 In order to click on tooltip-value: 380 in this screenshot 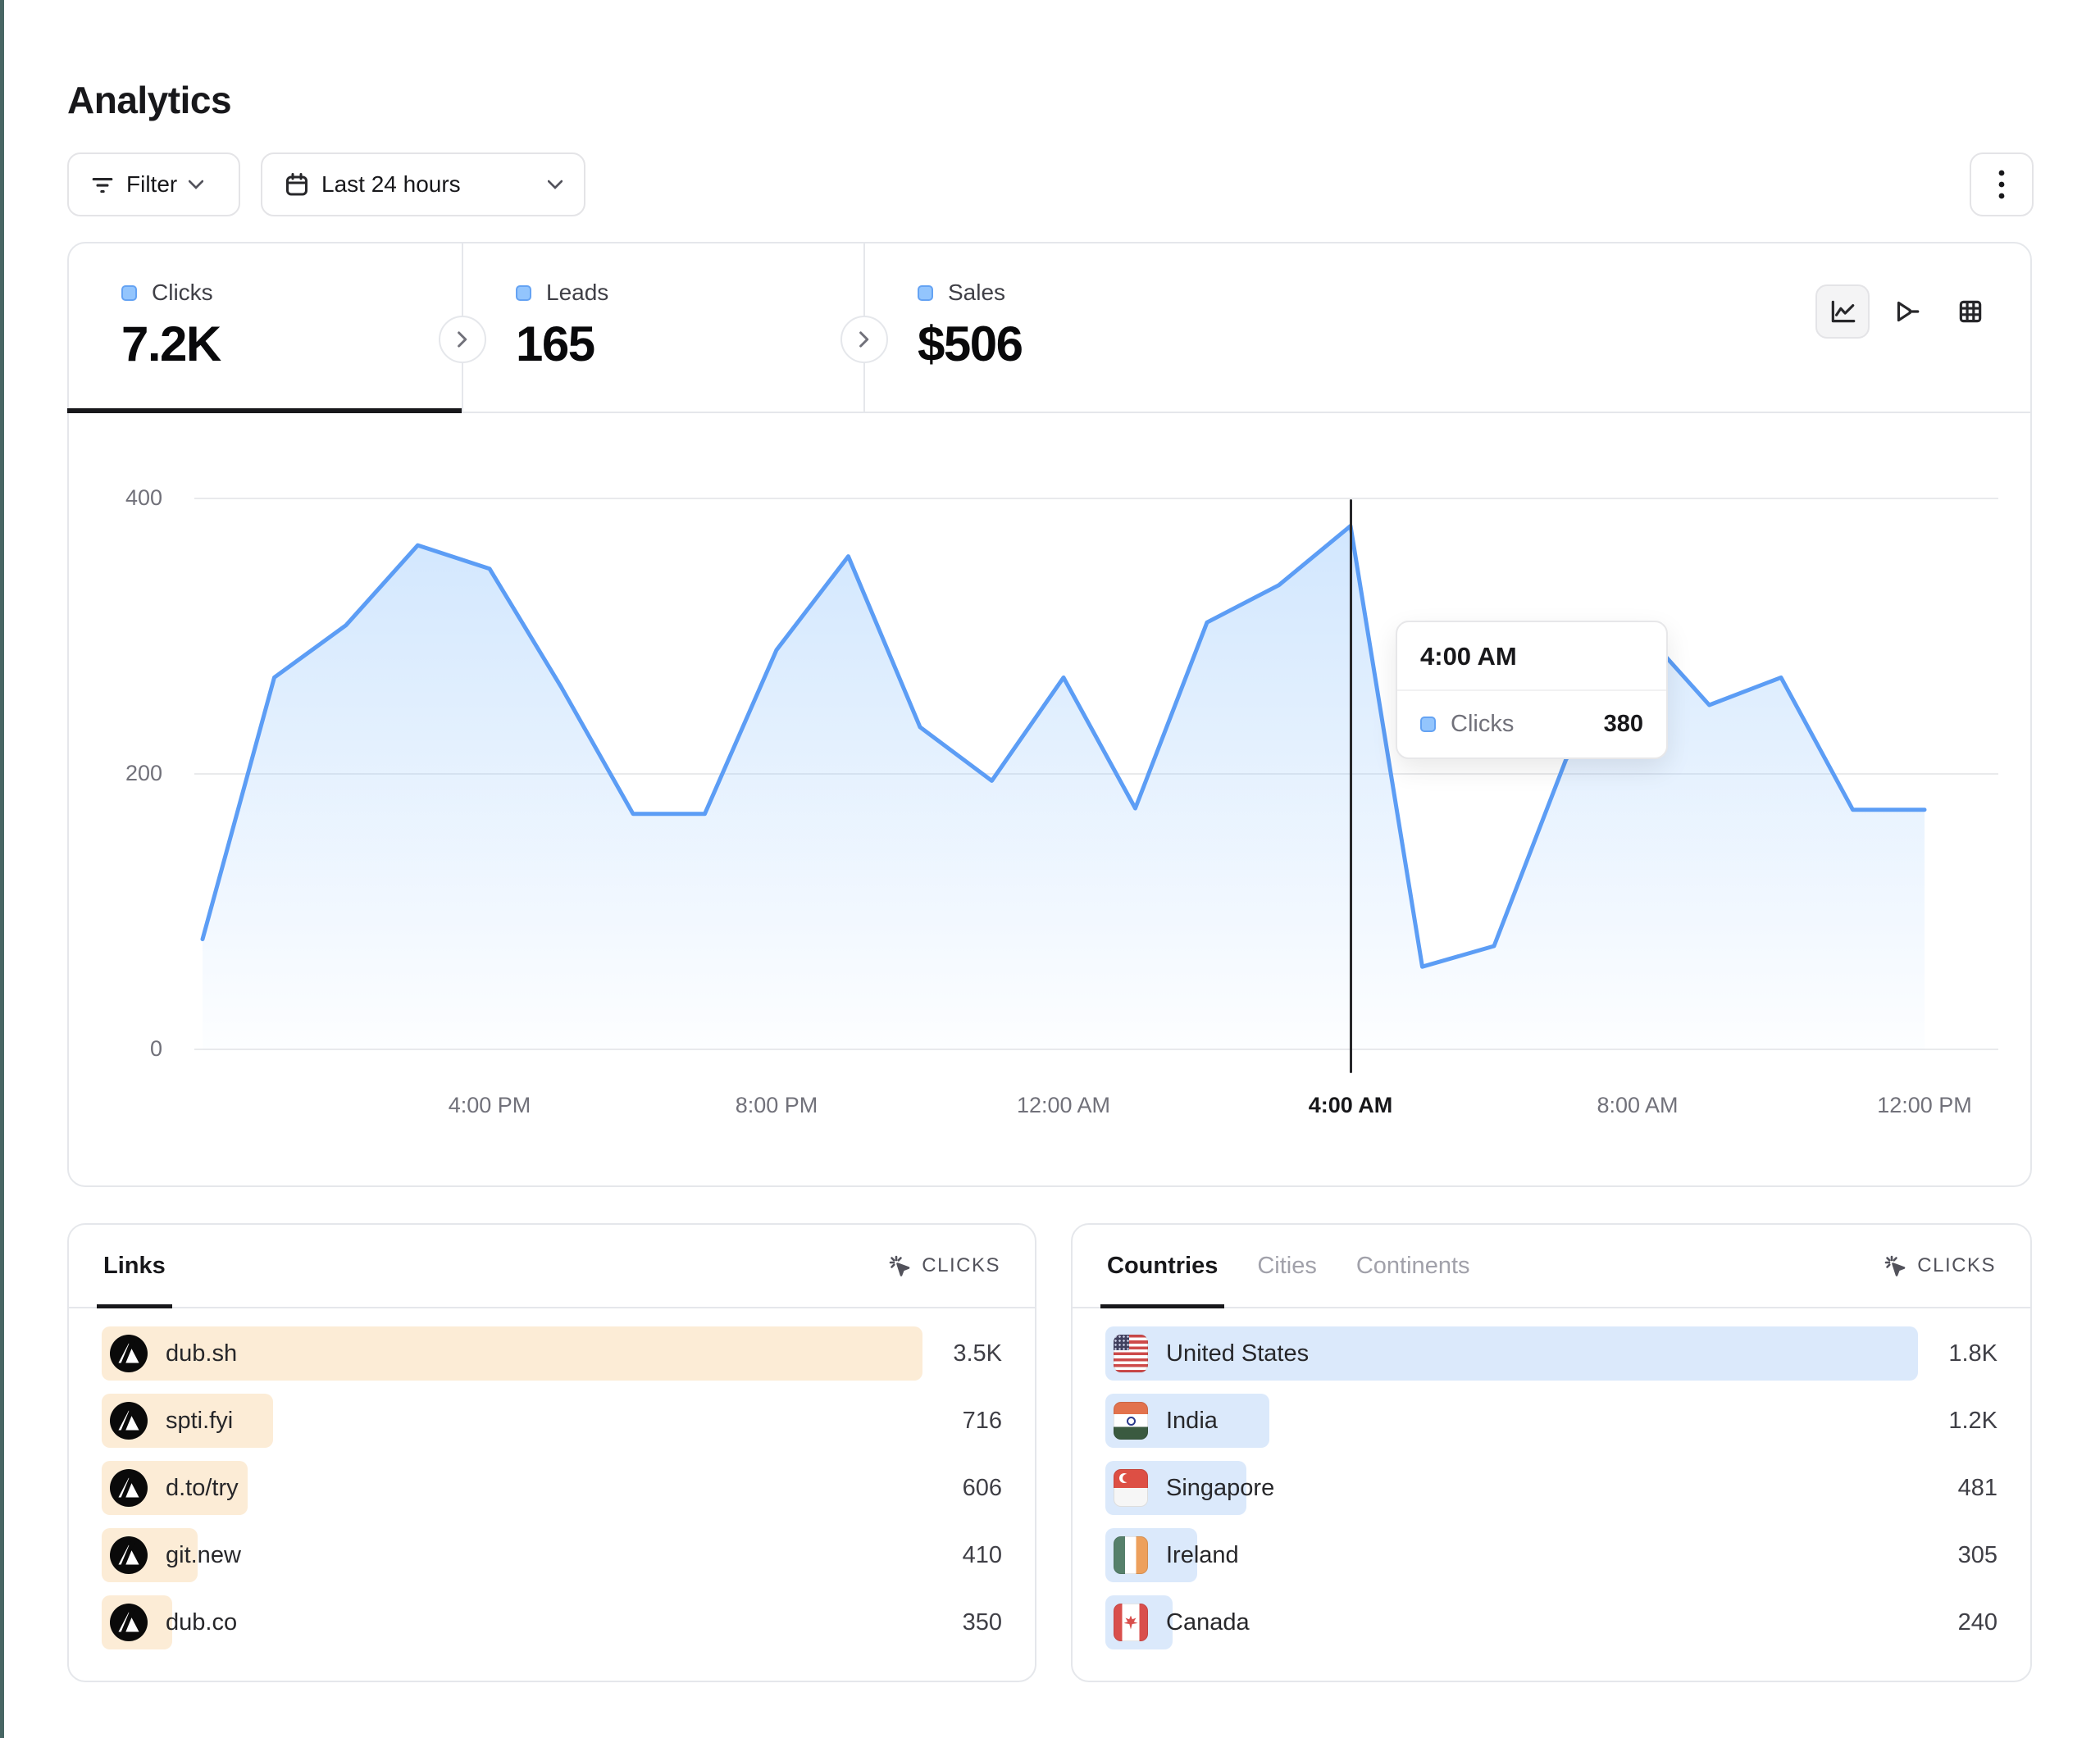, I will do `click(1623, 724)`.